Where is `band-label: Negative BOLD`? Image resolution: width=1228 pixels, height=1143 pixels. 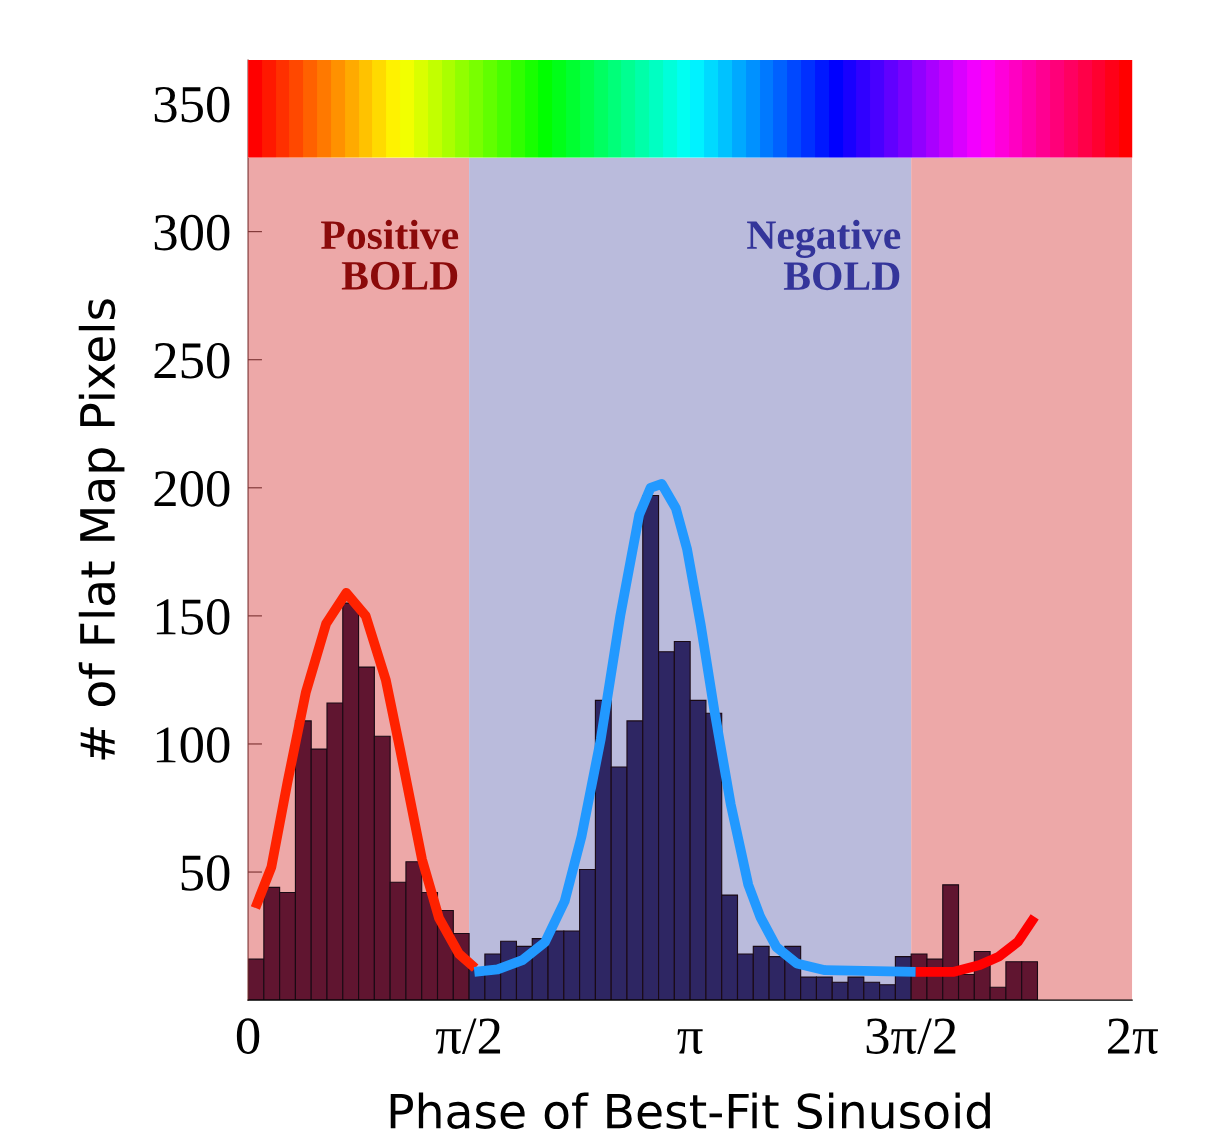 band-label: Negative BOLD is located at coordinates (824, 255).